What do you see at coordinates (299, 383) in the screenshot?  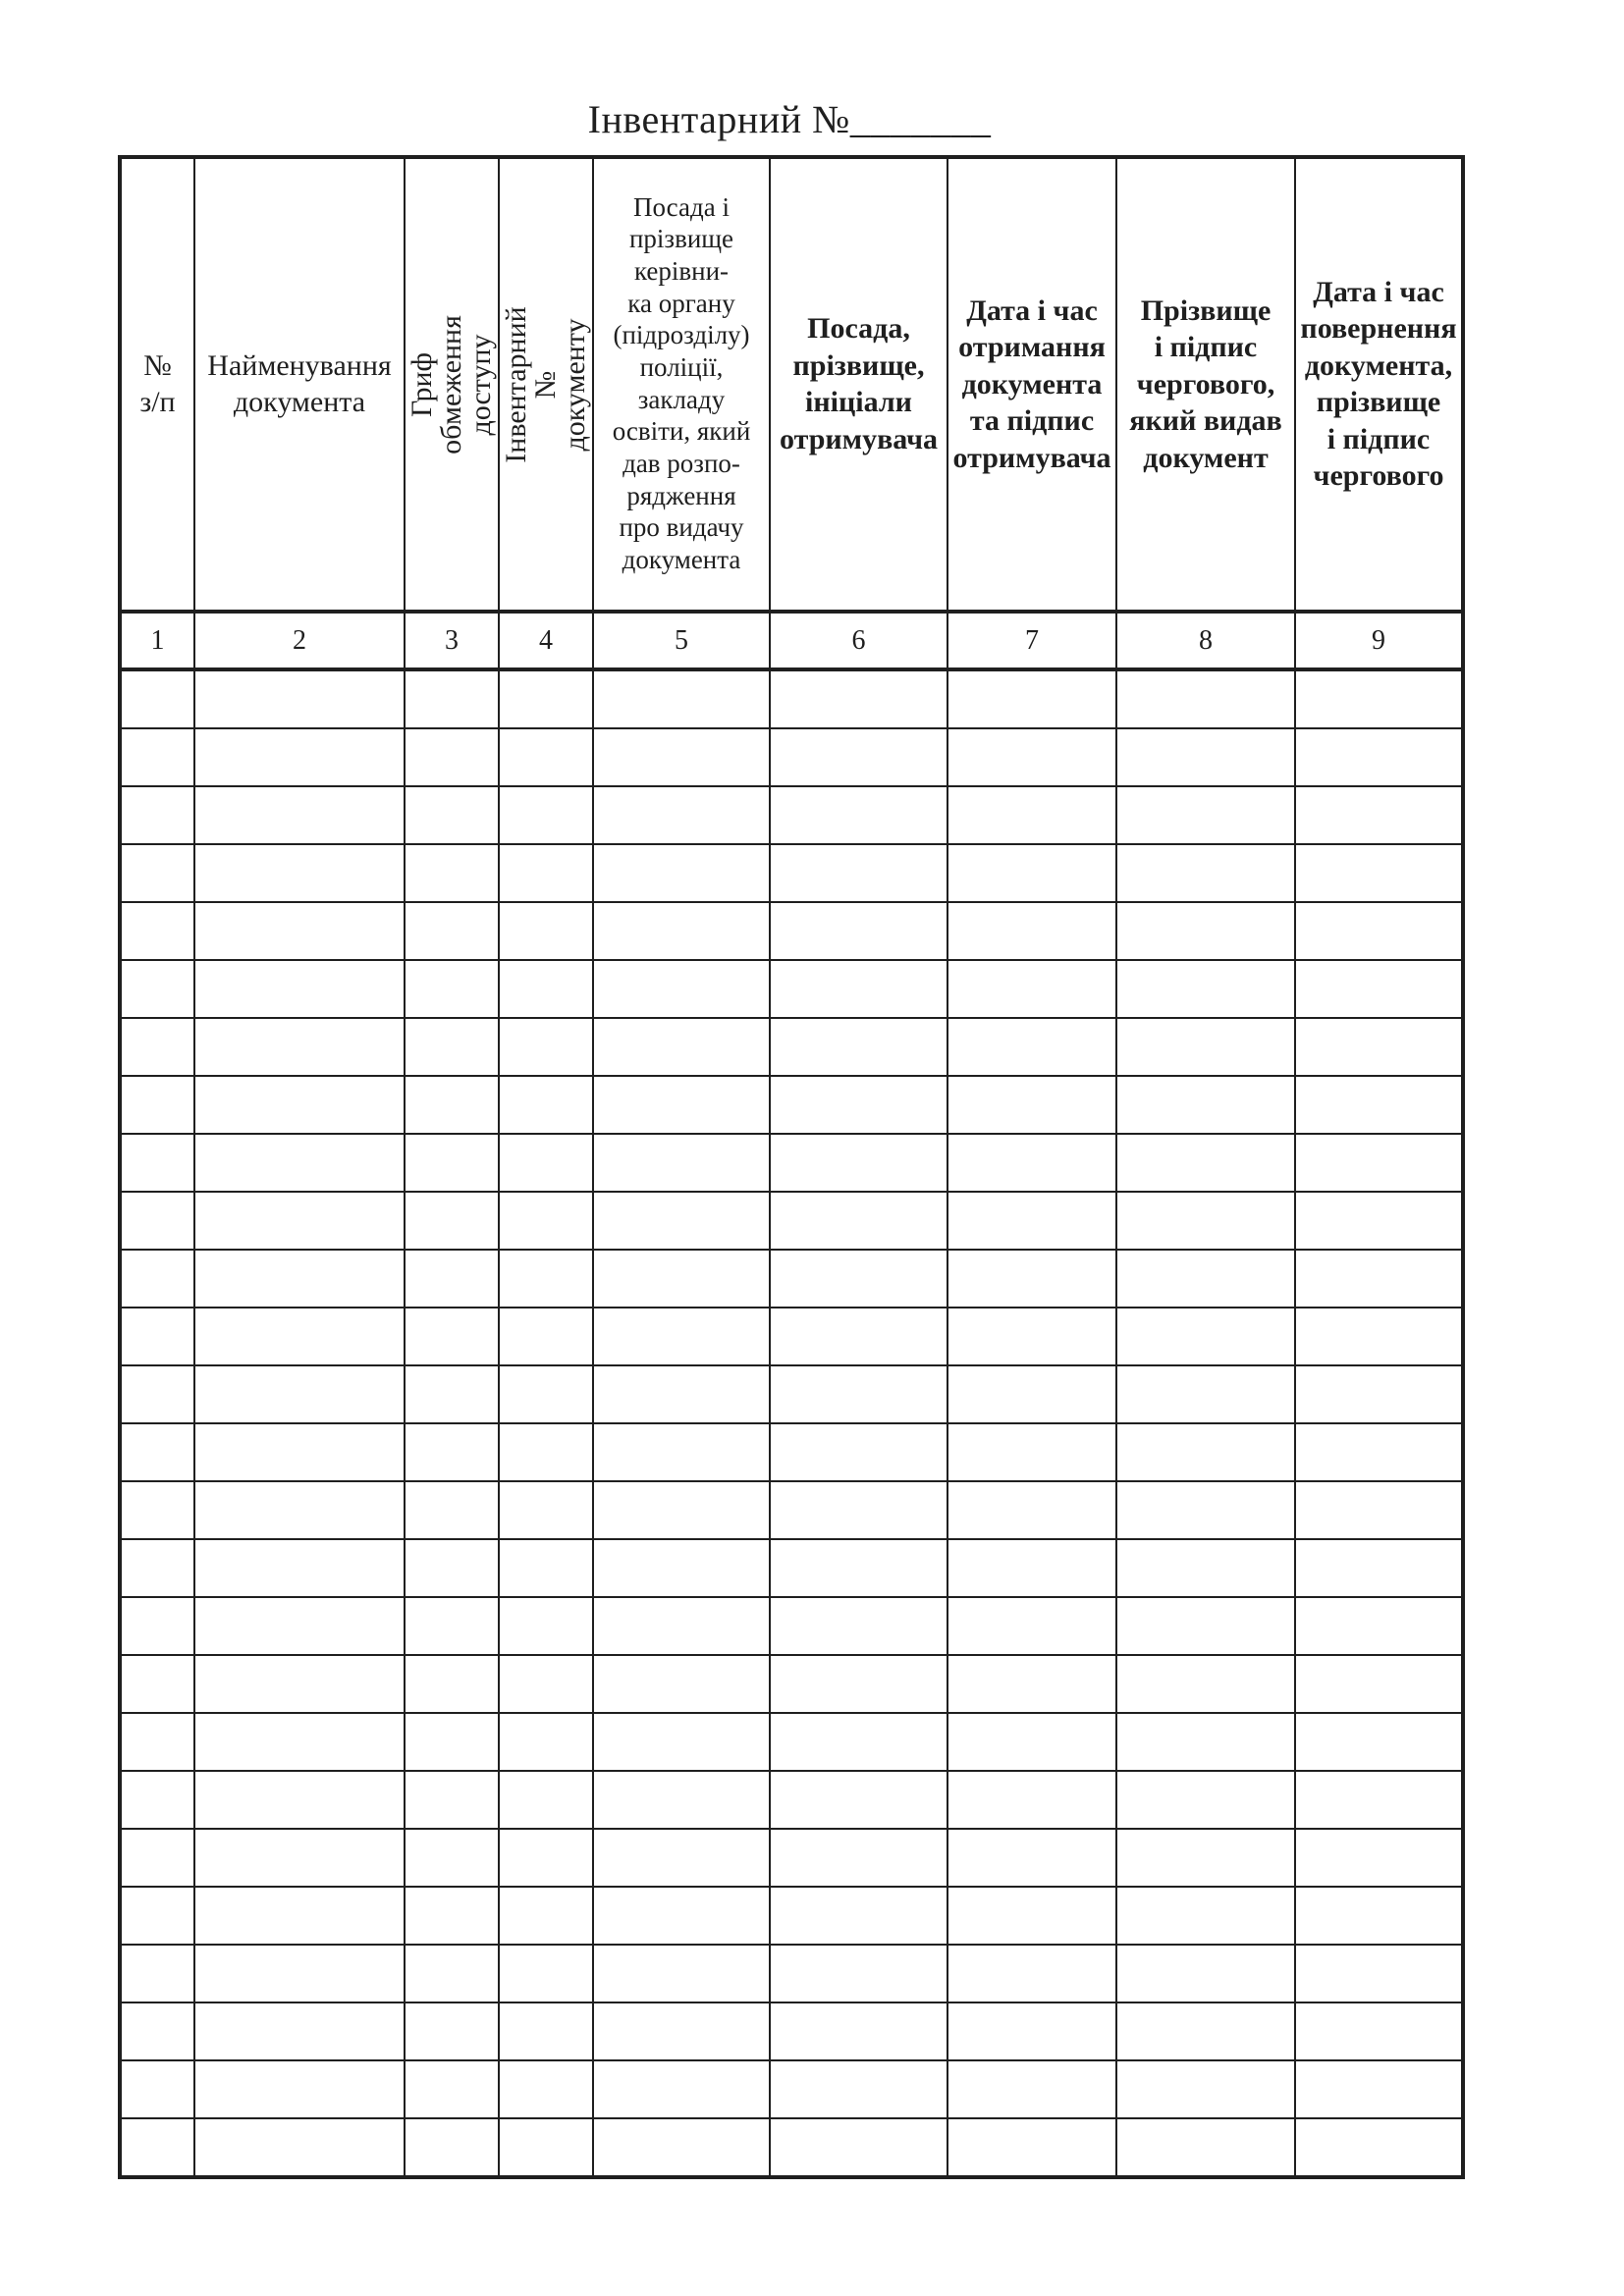 I see `column-header-label: Найменування документа` at bounding box center [299, 383].